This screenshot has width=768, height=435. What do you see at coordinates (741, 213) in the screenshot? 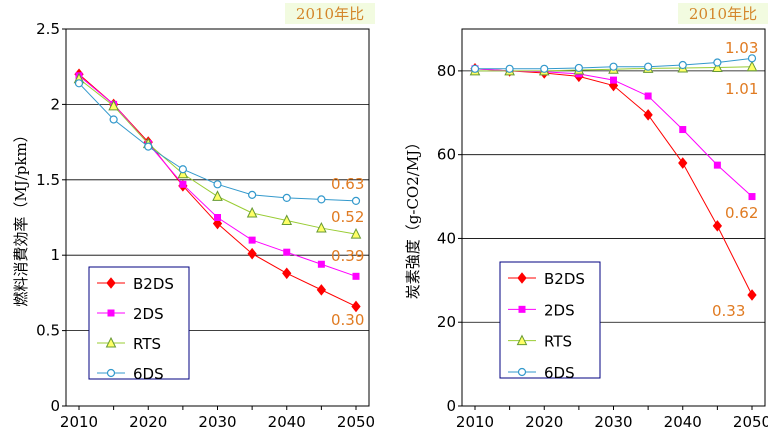
I see `ratio-annotation: 0.62` at bounding box center [741, 213].